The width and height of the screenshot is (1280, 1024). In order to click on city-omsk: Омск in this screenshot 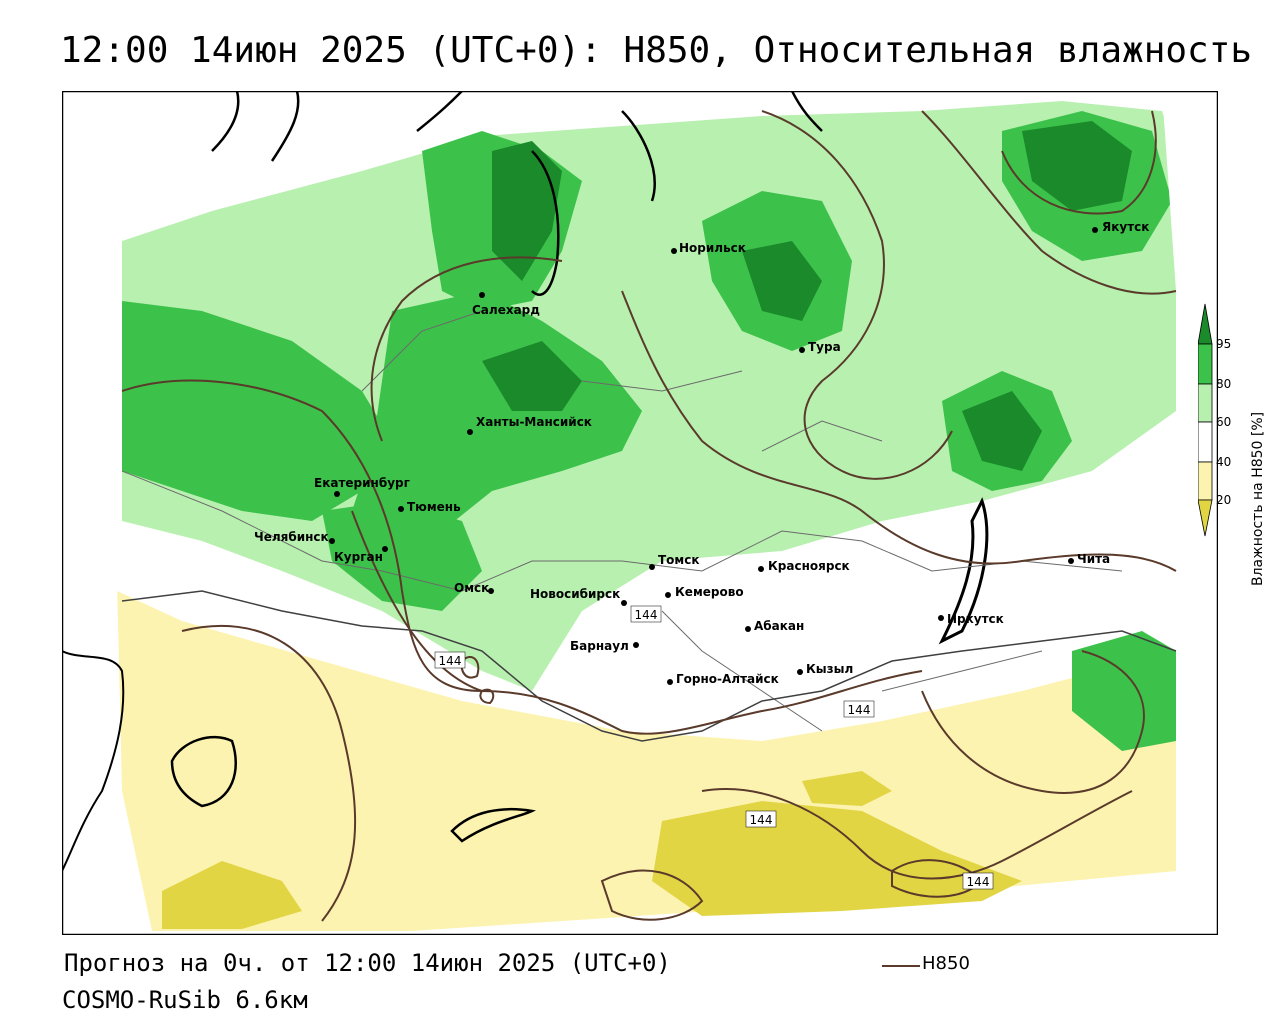, I will do `click(474, 588)`.